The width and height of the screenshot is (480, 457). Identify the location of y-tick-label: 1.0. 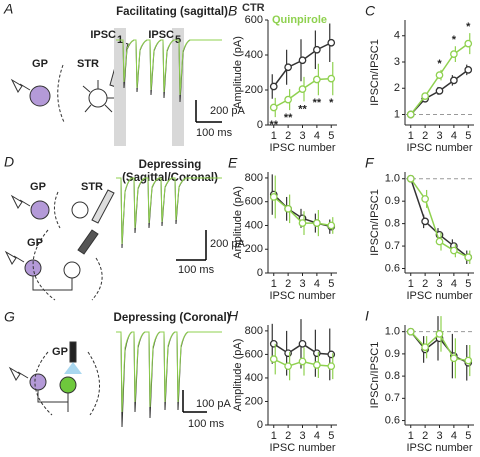
(392, 179).